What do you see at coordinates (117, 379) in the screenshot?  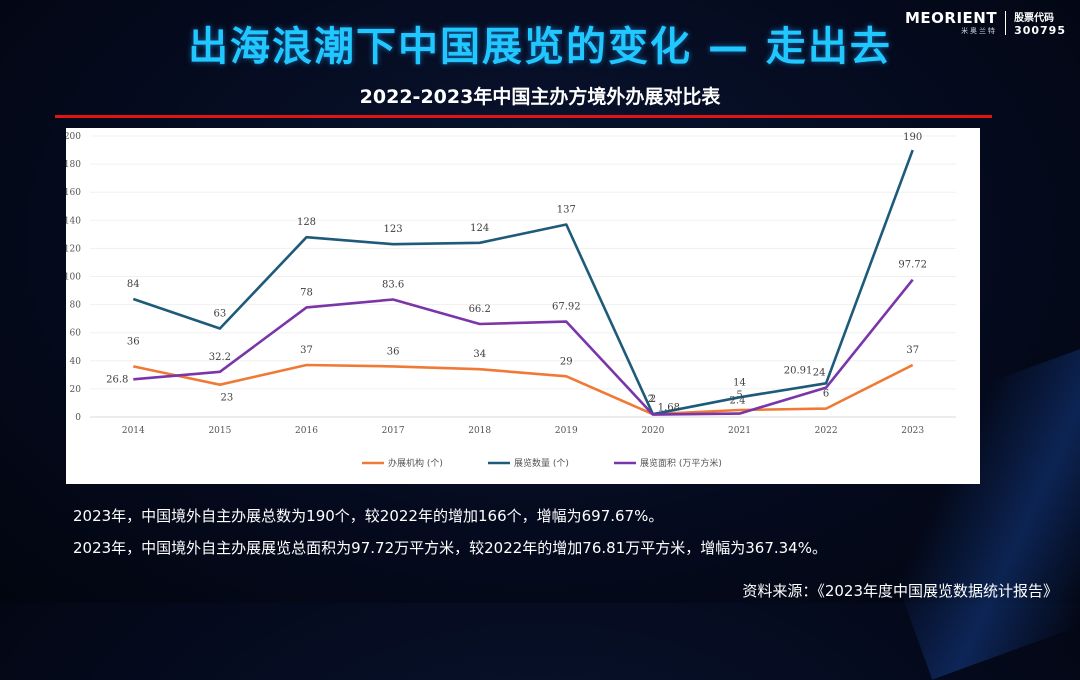 I see `data-label: 26.8` at bounding box center [117, 379].